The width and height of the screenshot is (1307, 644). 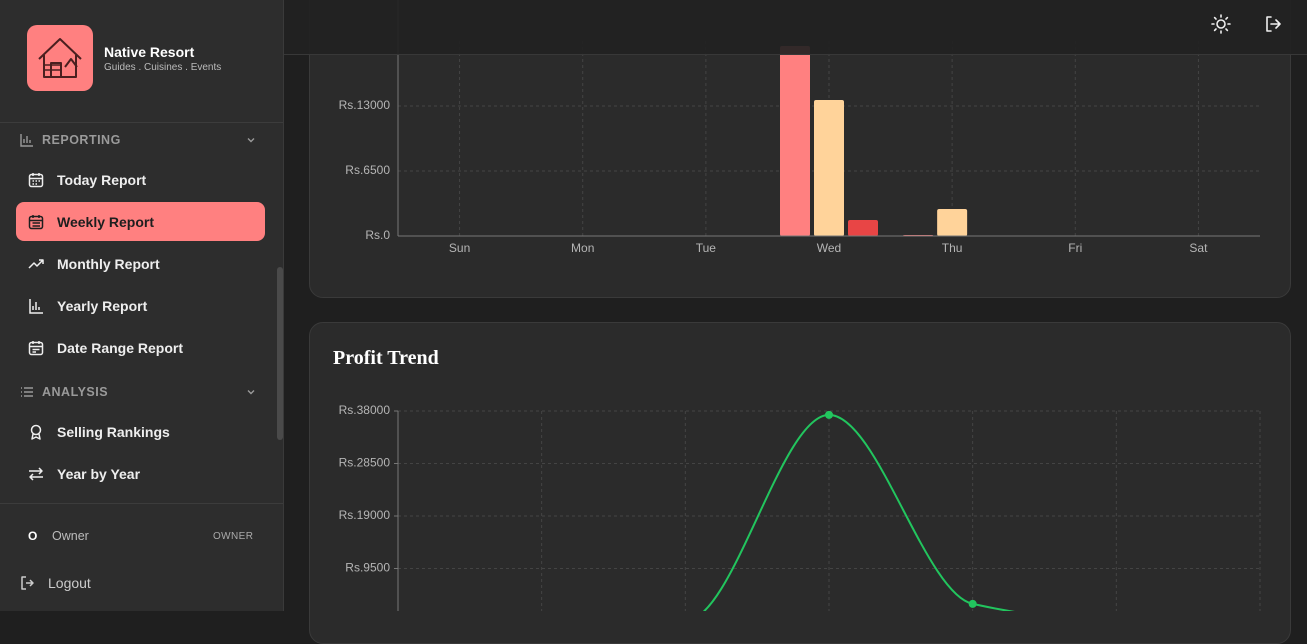 What do you see at coordinates (102, 179) in the screenshot?
I see `nav-label: Today Report` at bounding box center [102, 179].